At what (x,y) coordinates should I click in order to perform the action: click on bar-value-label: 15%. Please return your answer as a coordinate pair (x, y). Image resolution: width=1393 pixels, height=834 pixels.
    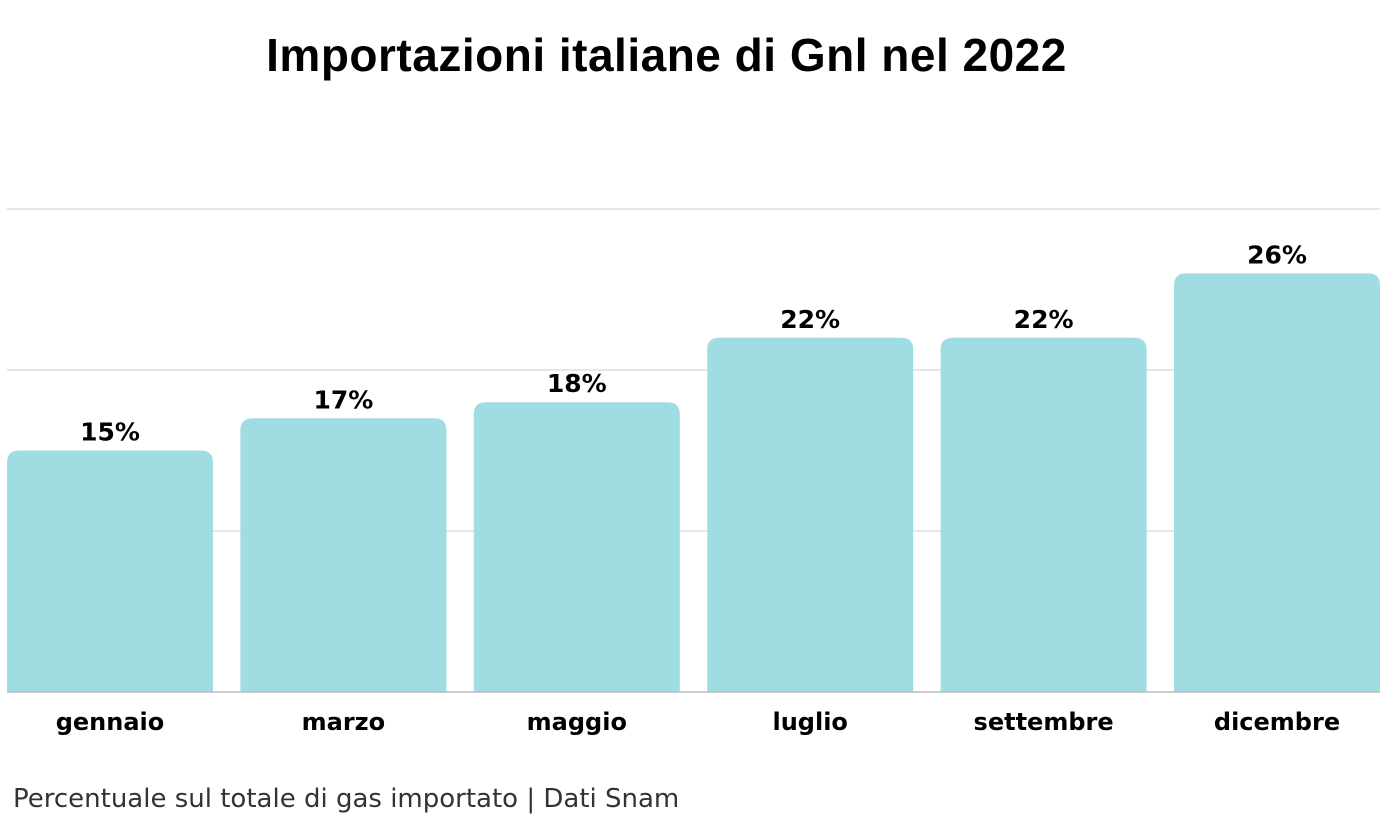
    Looking at the image, I should click on (110, 432).